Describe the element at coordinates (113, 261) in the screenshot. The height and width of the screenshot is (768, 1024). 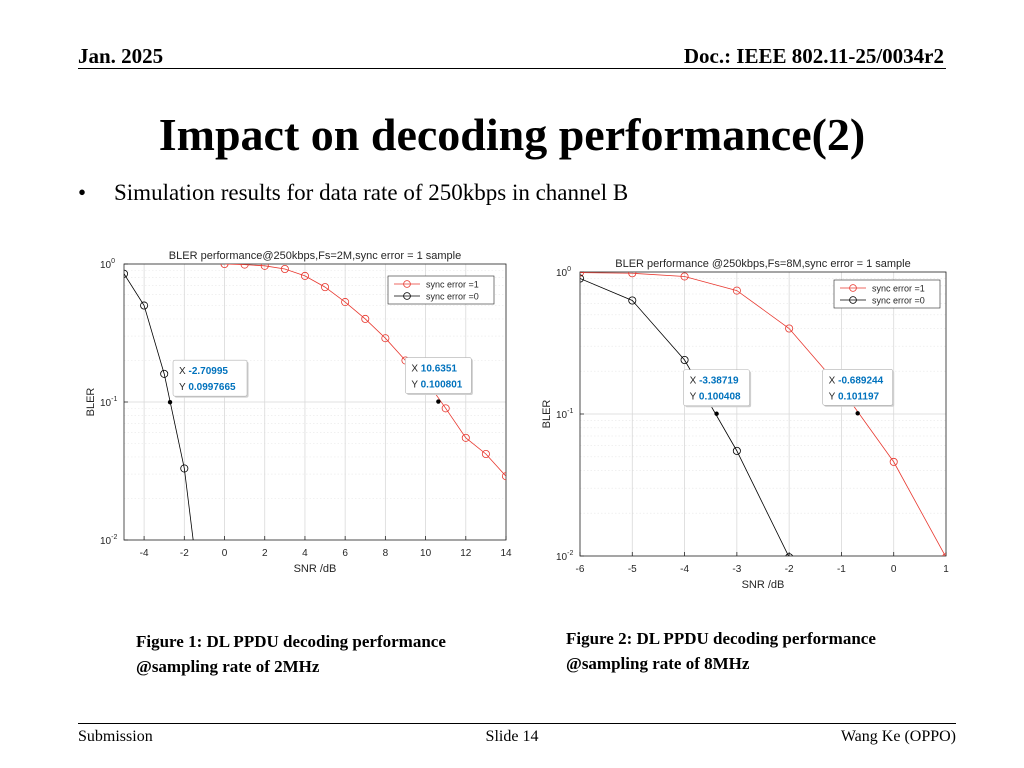
I see `c1-y-tick-exponent: 0` at that location.